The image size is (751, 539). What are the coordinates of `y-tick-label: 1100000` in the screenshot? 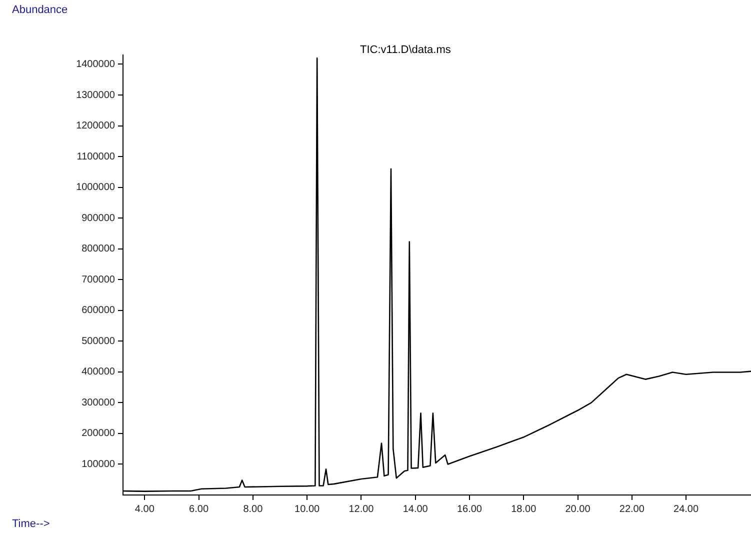 It's located at (96, 156).